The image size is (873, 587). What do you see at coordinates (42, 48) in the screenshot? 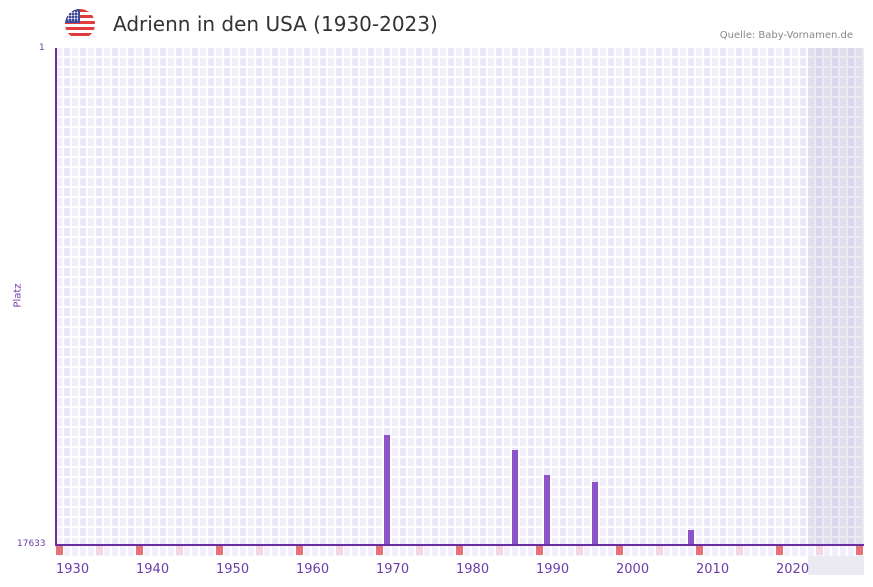
I see `y-tick-top: 1` at bounding box center [42, 48].